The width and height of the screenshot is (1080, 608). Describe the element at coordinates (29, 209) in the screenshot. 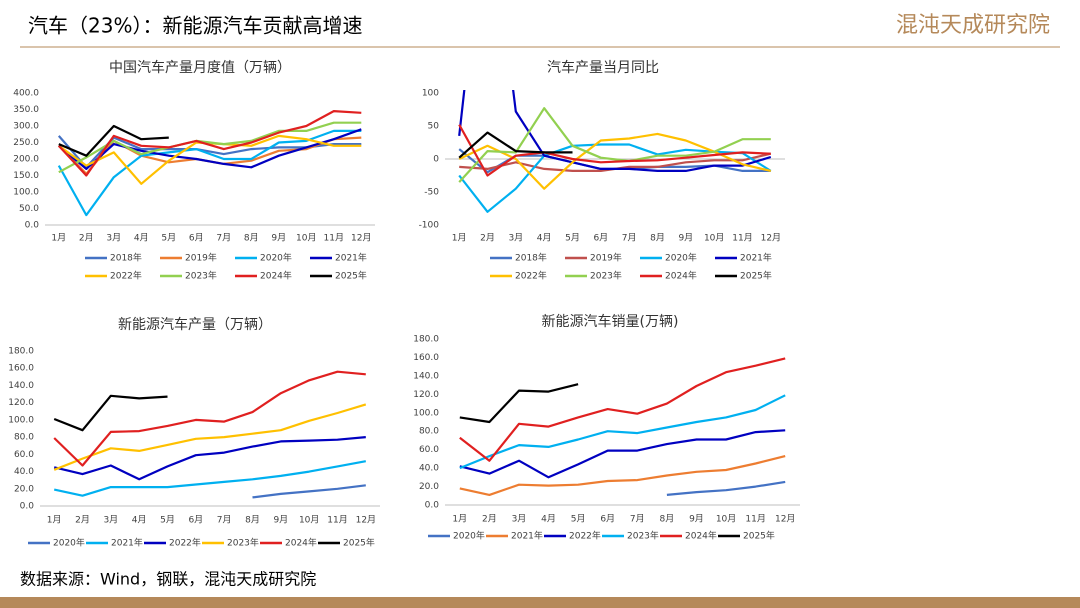

I see `y-tick-label: 50.0` at that location.